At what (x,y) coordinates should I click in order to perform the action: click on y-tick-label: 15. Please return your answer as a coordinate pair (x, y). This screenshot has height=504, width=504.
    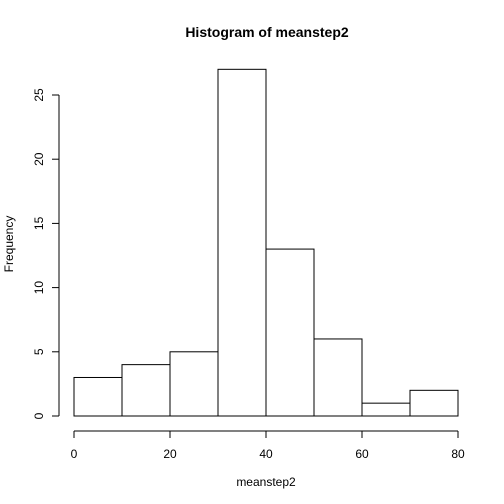
    Looking at the image, I should click on (39, 223).